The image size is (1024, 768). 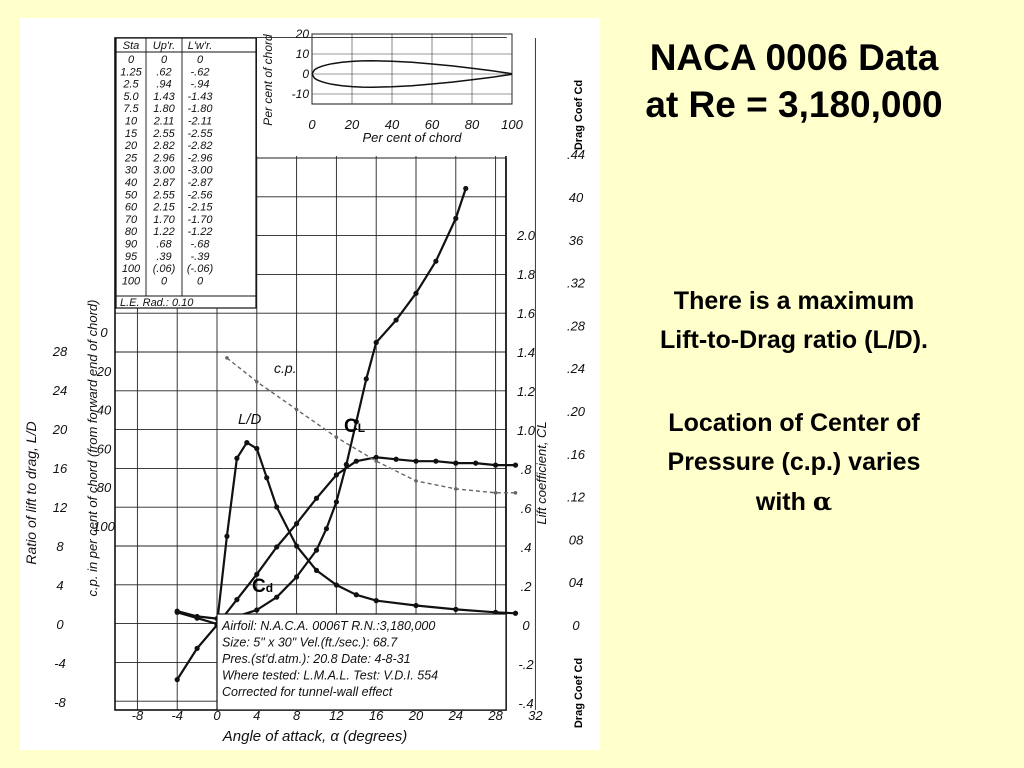 What do you see at coordinates (164, 46) in the screenshot?
I see `table-header: Up'r.` at bounding box center [164, 46].